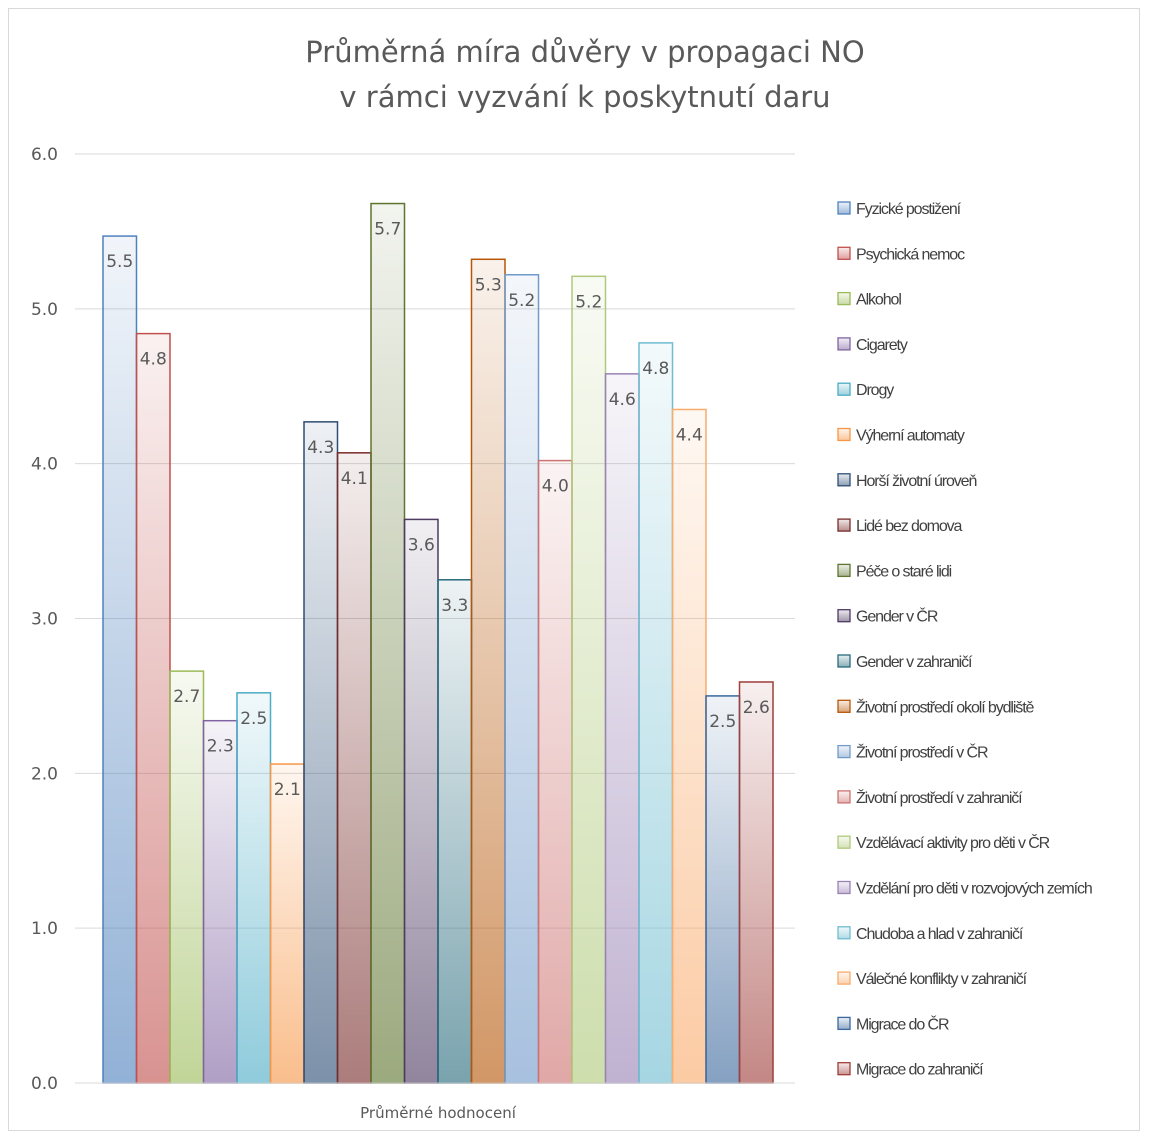 This screenshot has width=1149, height=1139. I want to click on data-label-19: 2.5, so click(722, 722).